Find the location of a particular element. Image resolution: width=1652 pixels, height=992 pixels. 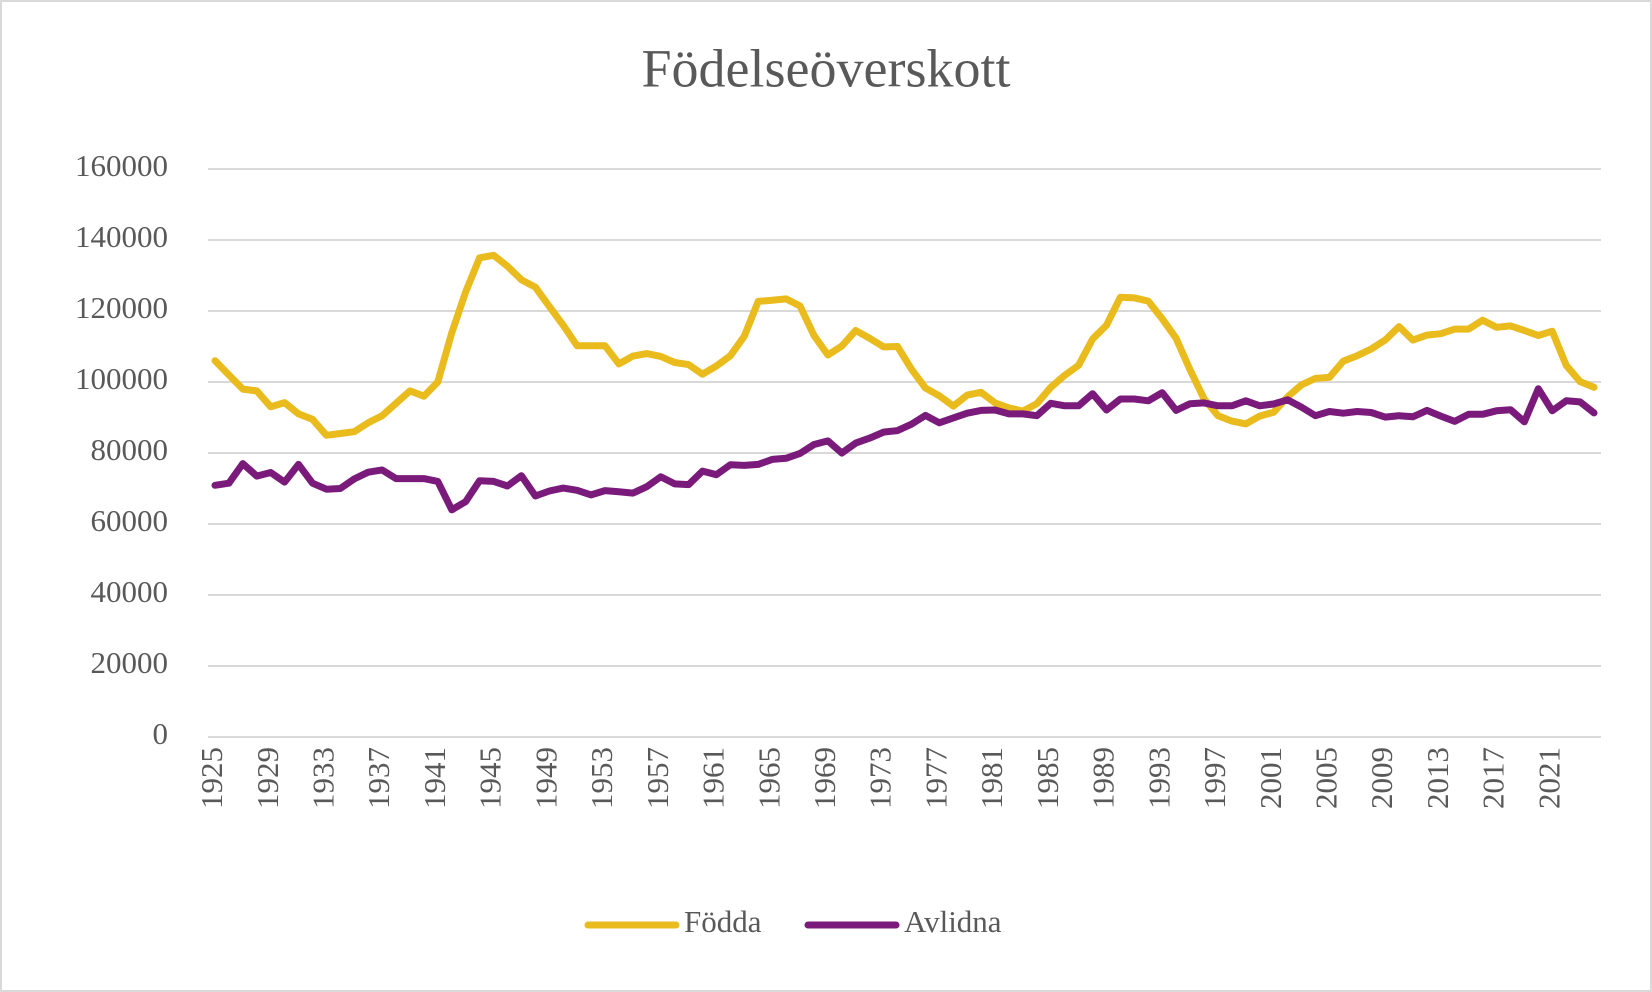

series-line is located at coordinates (904, 449).